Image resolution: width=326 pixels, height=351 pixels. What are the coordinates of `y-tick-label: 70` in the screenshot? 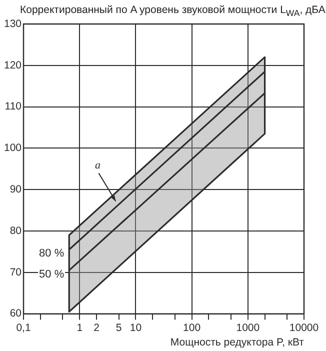 It's located at (16, 272).